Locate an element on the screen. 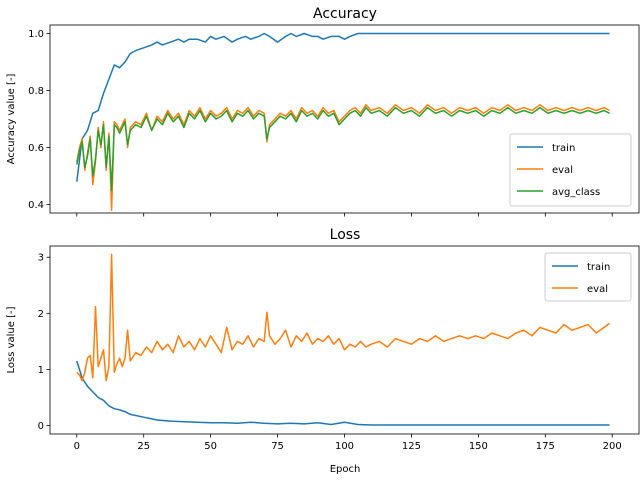  x-tick-label: 125 is located at coordinates (411, 446).